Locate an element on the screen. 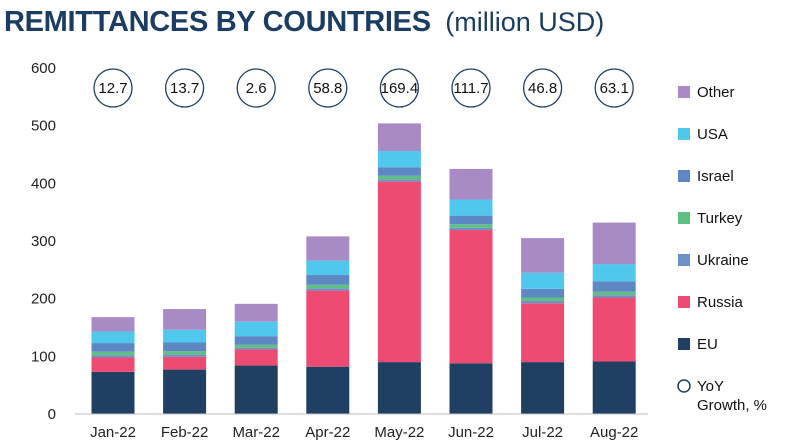 The width and height of the screenshot is (800, 444). chart-subtitle: (million USD) is located at coordinates (525, 22).